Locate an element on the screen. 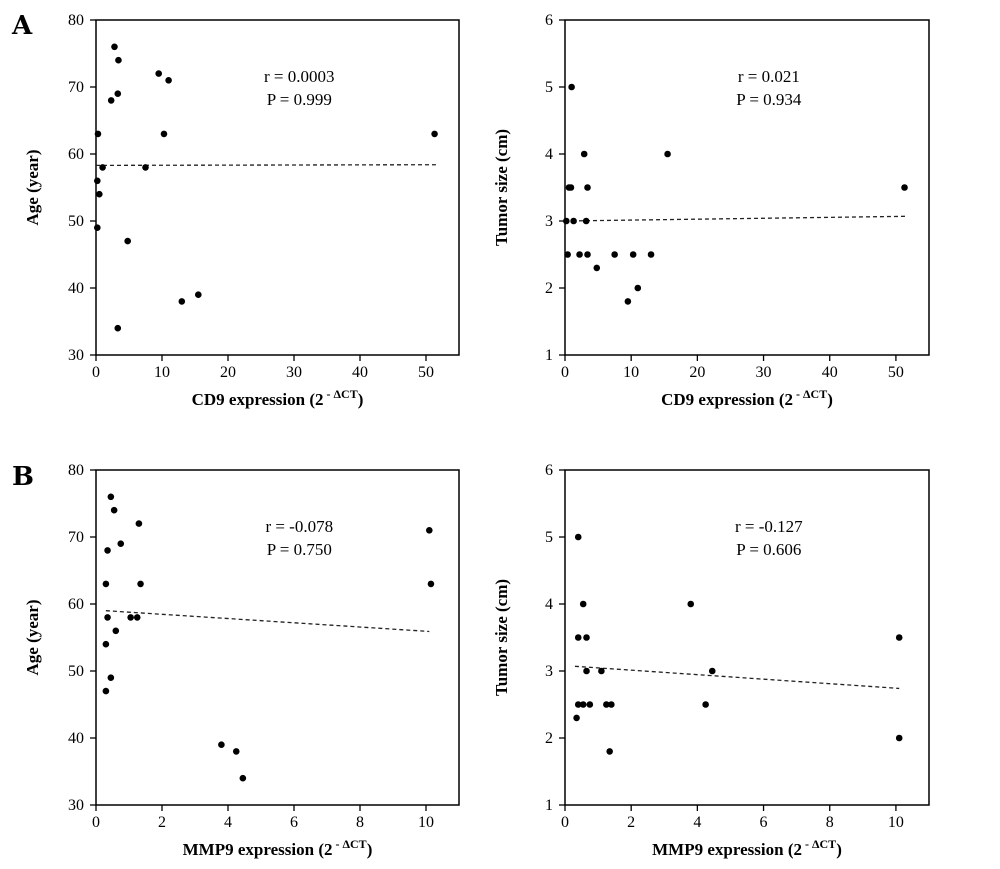  y-tick-label: 1 is located at coordinates (549, 355).